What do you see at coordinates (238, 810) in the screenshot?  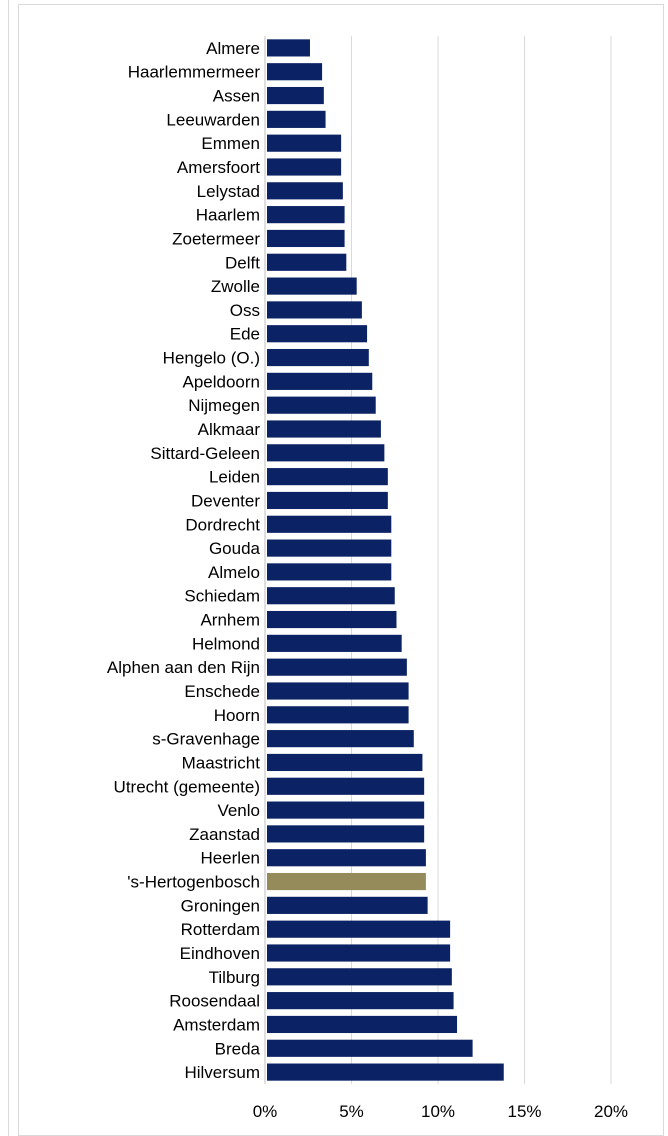 I see `category-label: Venlo` at bounding box center [238, 810].